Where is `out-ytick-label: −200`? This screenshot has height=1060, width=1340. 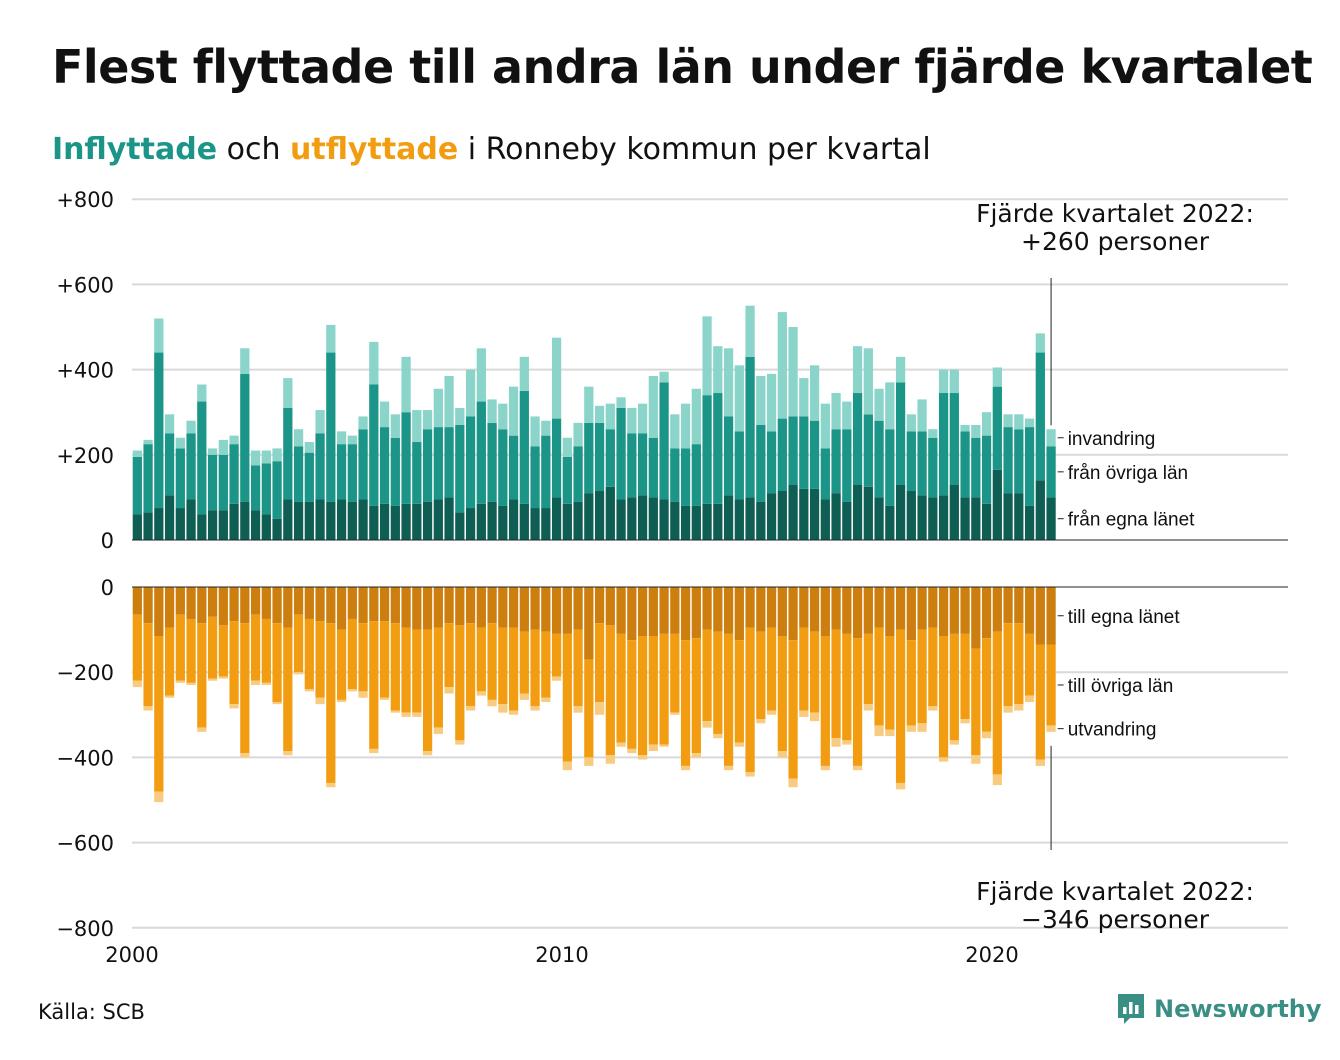
out-ytick-label: −200 is located at coordinates (85, 673).